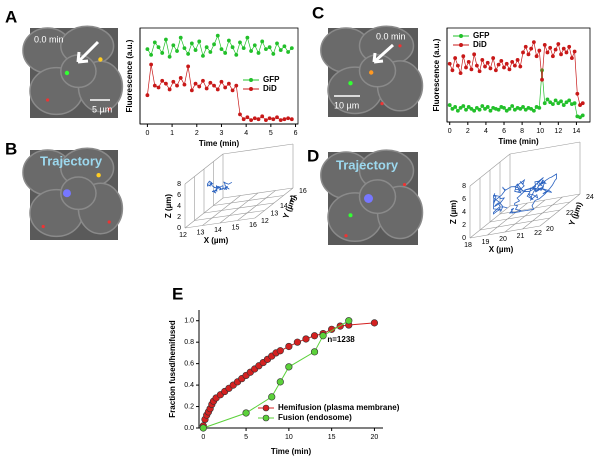 The image size is (600, 472). I want to click on x-tick-label: 4, so click(486, 131).